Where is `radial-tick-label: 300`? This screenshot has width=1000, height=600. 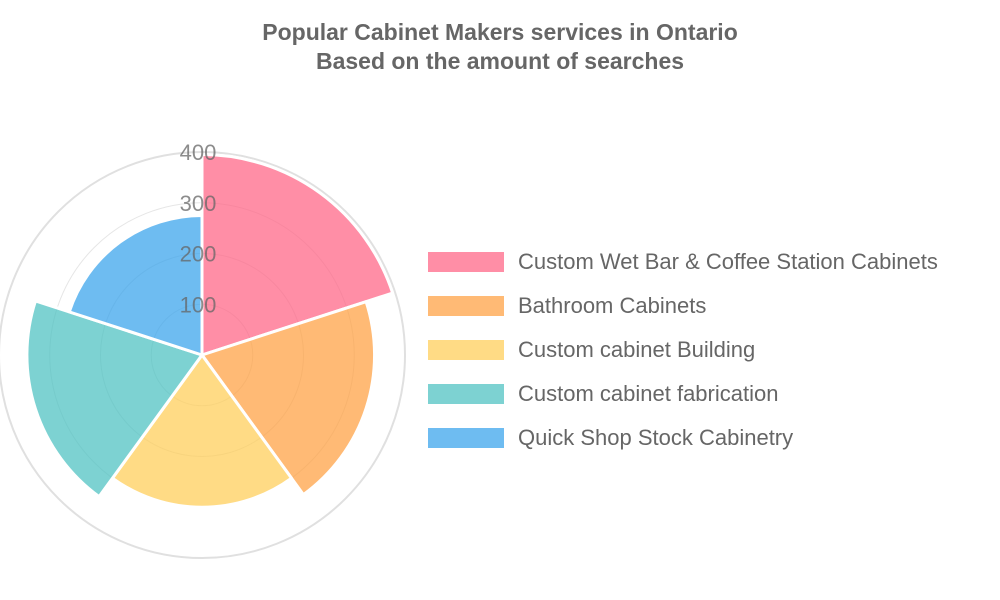
radial-tick-label: 300 is located at coordinates (198, 203).